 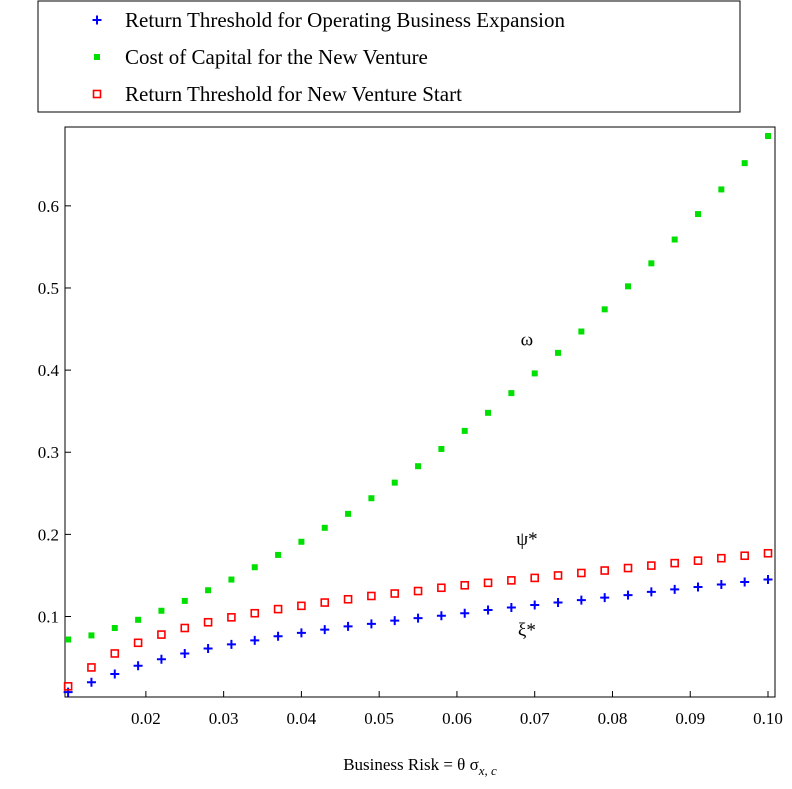 What do you see at coordinates (613, 718) in the screenshot?
I see `x-tick-label: 0.08` at bounding box center [613, 718].